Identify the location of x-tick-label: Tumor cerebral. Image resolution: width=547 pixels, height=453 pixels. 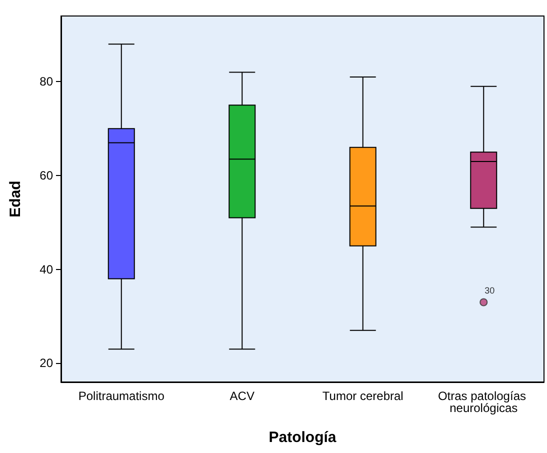
(363, 396).